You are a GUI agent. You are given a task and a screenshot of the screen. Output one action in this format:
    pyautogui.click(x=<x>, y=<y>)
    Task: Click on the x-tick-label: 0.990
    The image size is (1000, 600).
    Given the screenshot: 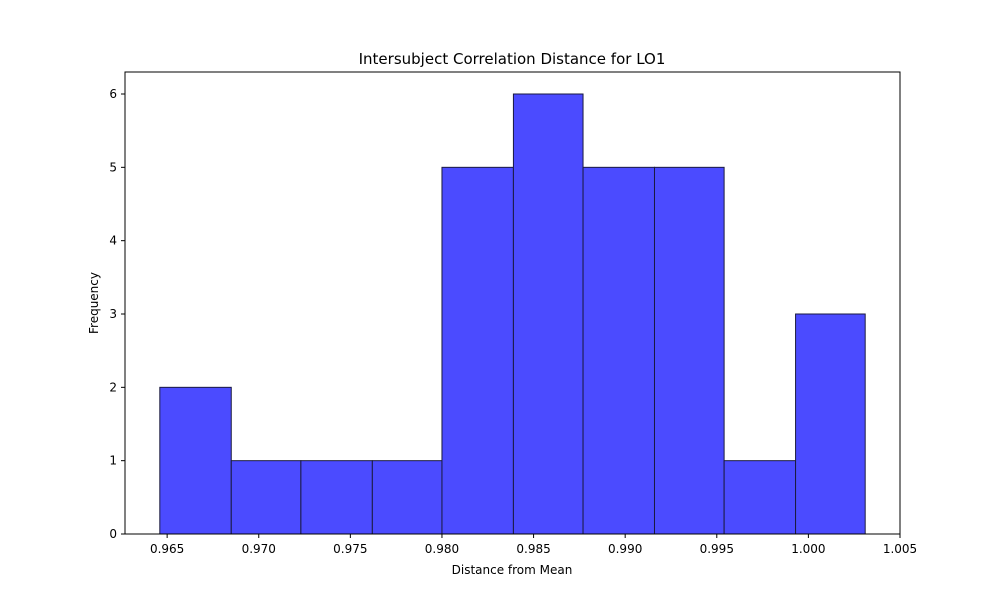 What is the action you would take?
    pyautogui.click(x=625, y=549)
    